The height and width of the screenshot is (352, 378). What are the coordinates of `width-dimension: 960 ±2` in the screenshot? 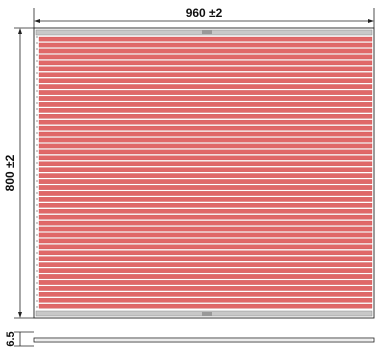 It's located at (204, 17).